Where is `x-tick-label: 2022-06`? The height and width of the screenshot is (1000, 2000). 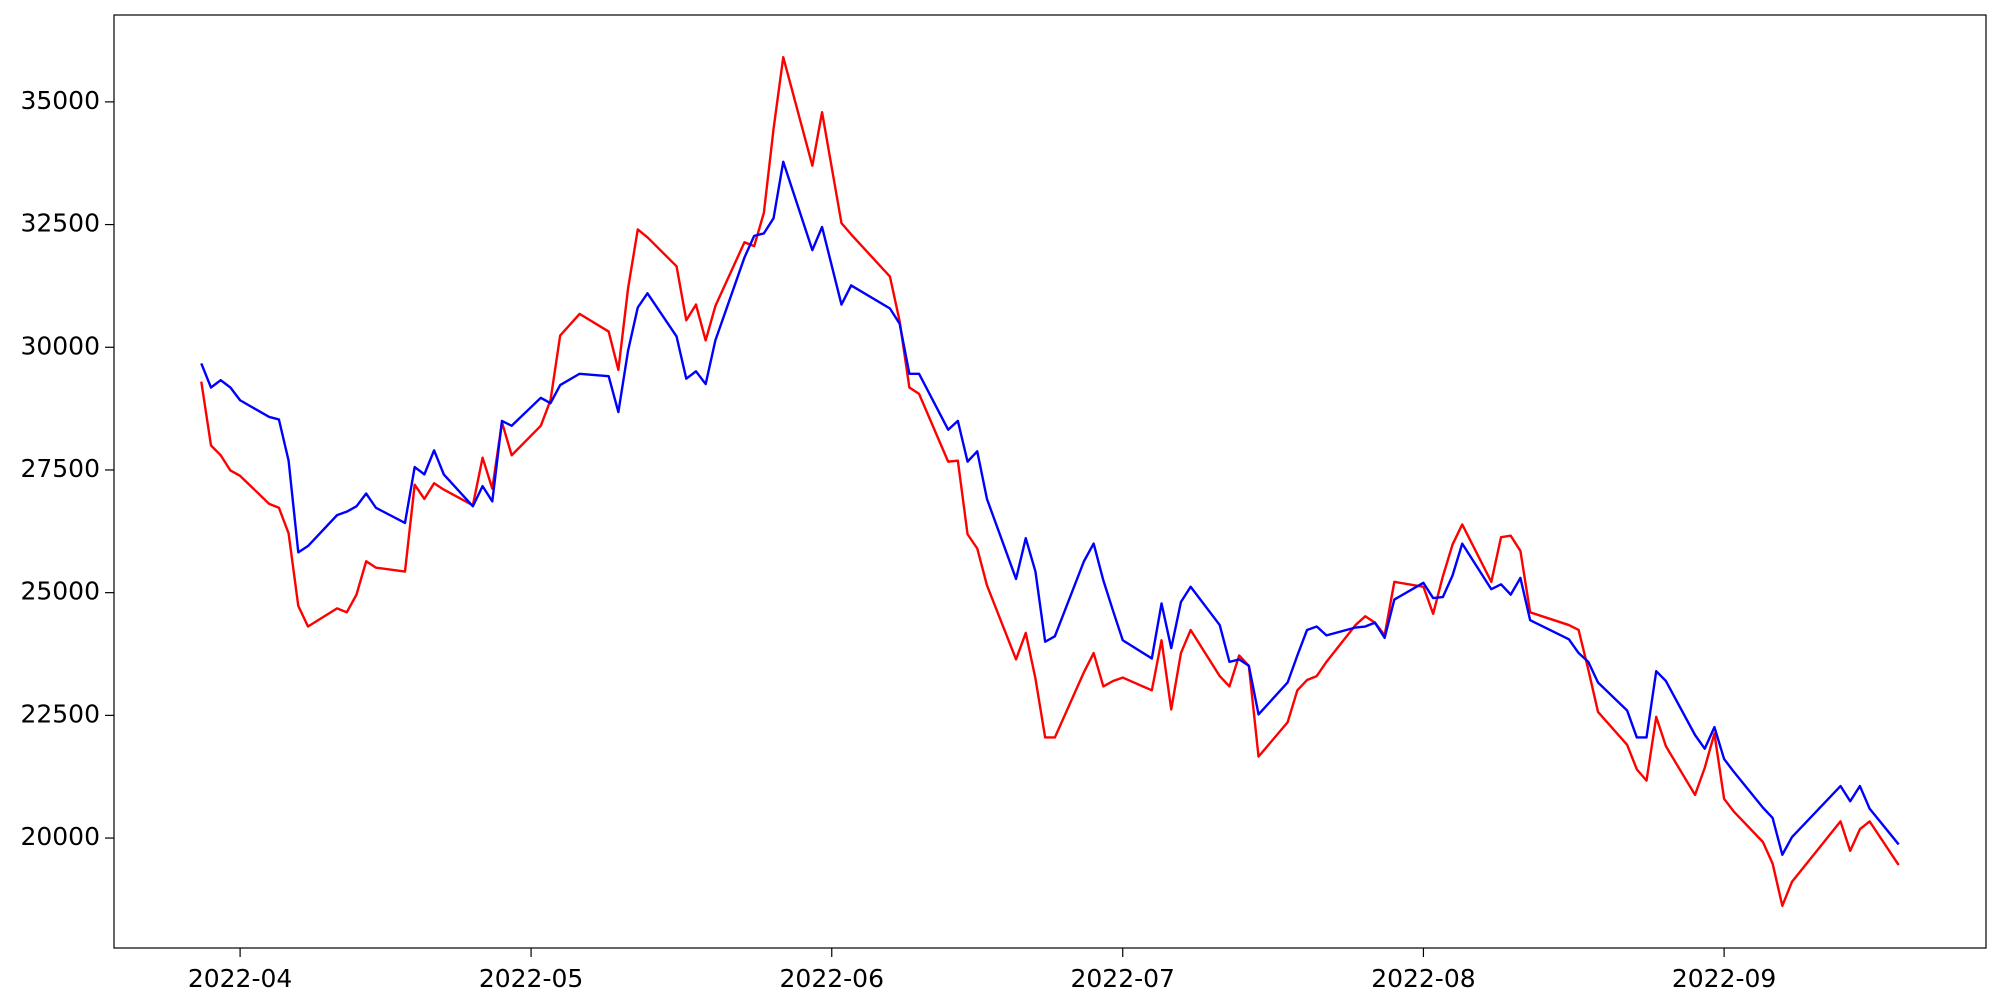
x-tick-label: 2022-06 is located at coordinates (832, 978).